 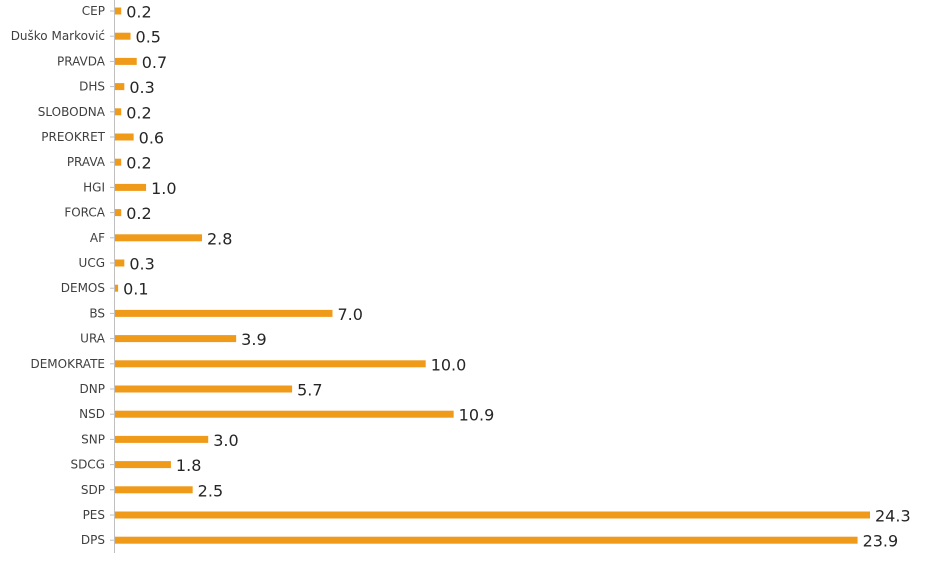 I want to click on category-label: UCG, so click(x=92, y=263).